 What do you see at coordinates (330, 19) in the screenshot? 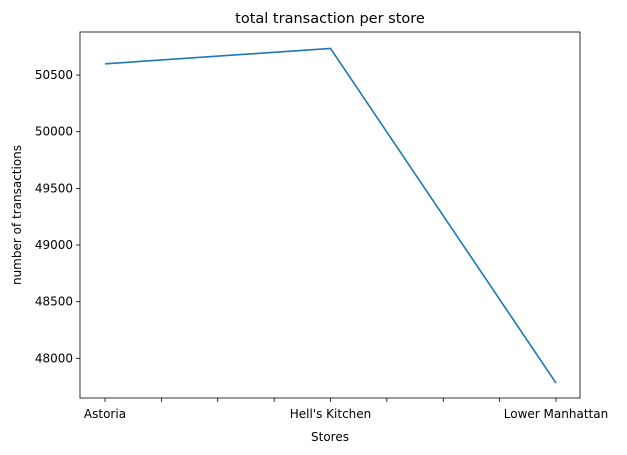
I see `chart-title: total transaction per store` at bounding box center [330, 19].